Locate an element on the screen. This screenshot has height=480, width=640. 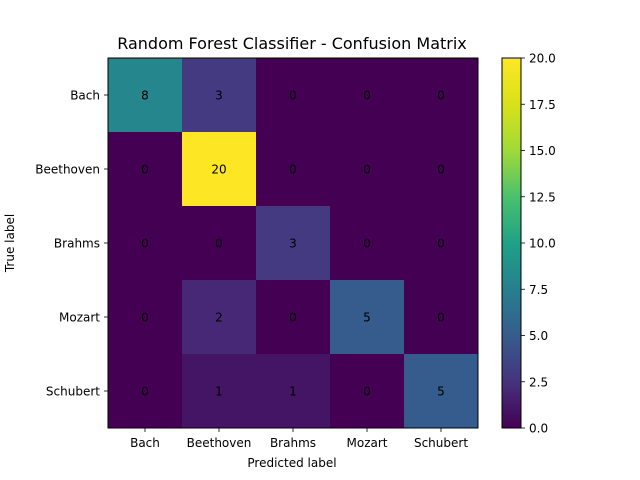
colorbar-tick-label: 5.0 is located at coordinates (538, 336).